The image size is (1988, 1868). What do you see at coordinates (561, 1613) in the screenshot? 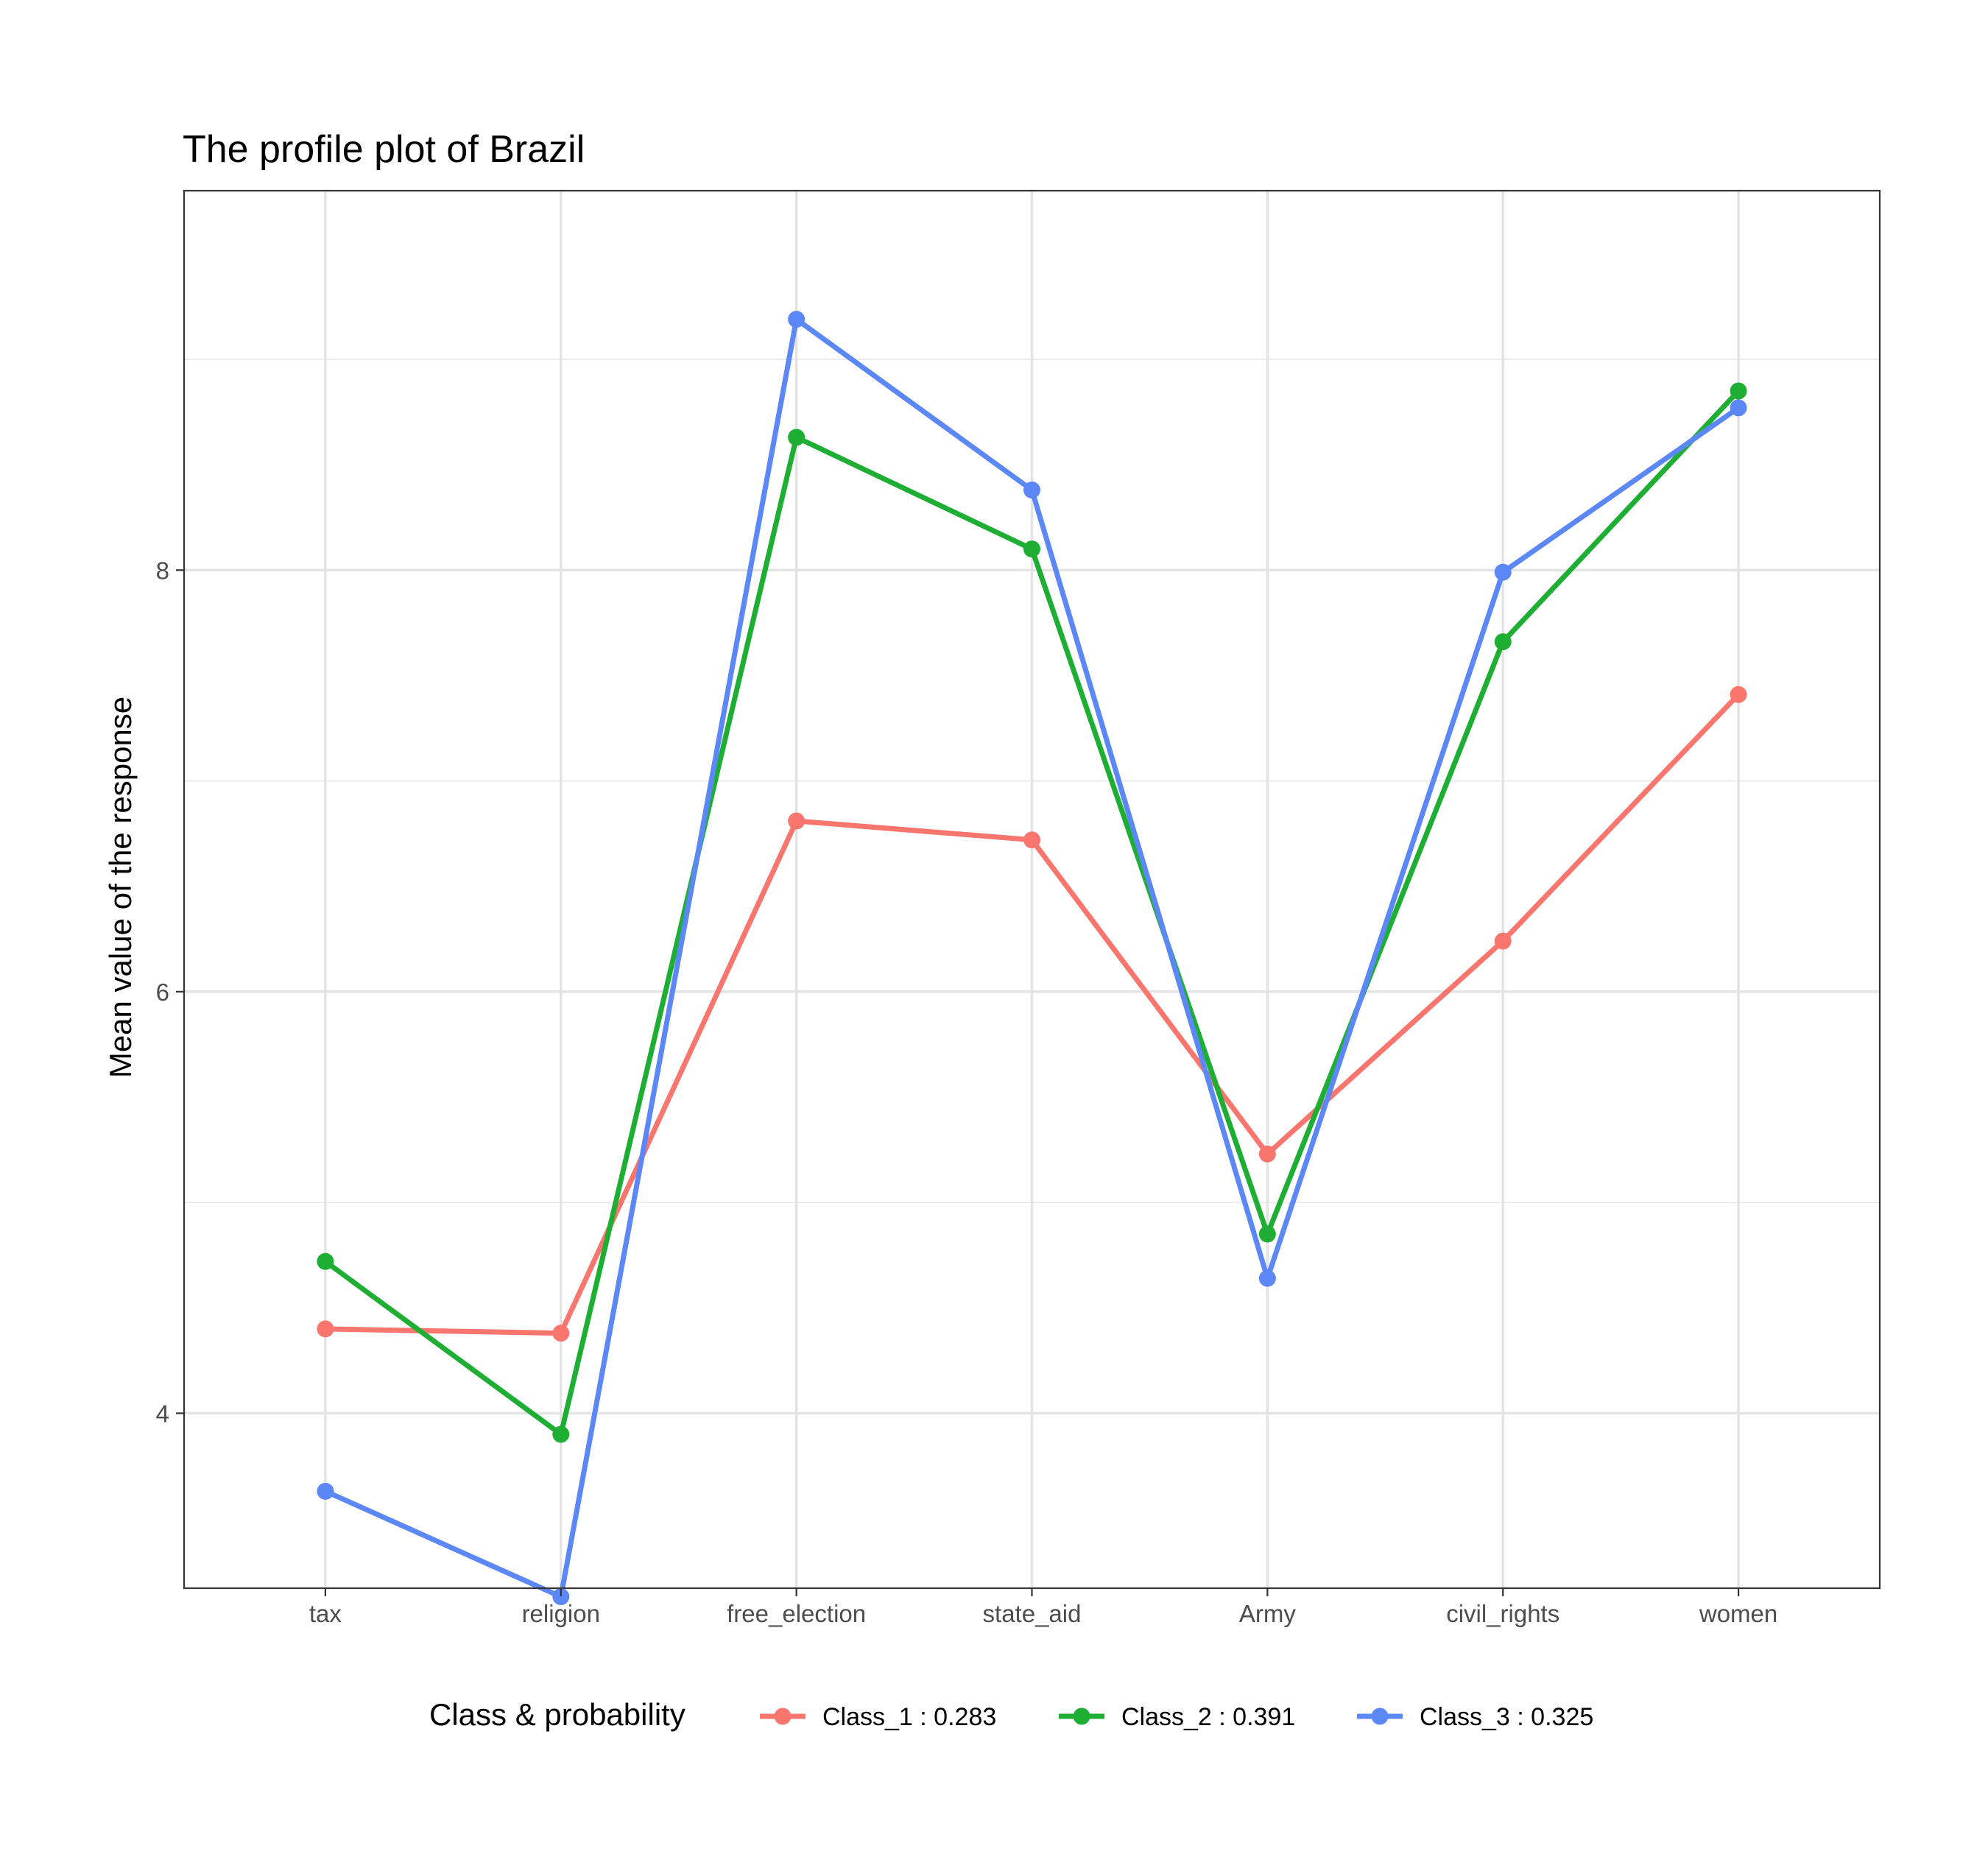
I see `x-tick-label: religion` at bounding box center [561, 1613].